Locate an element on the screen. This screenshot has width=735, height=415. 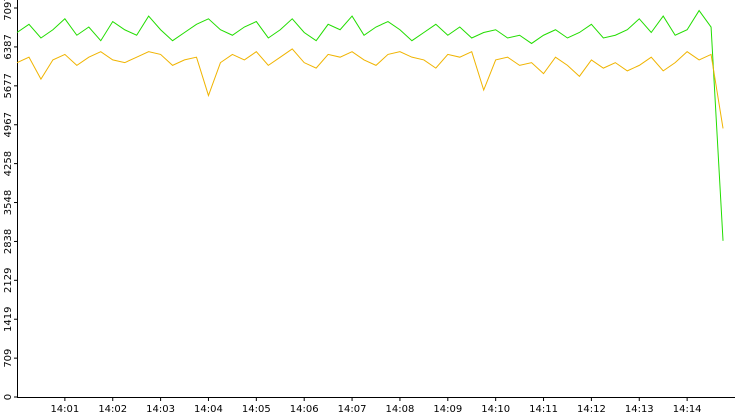
y-tick-label: 2129 is located at coordinates (8, 280).